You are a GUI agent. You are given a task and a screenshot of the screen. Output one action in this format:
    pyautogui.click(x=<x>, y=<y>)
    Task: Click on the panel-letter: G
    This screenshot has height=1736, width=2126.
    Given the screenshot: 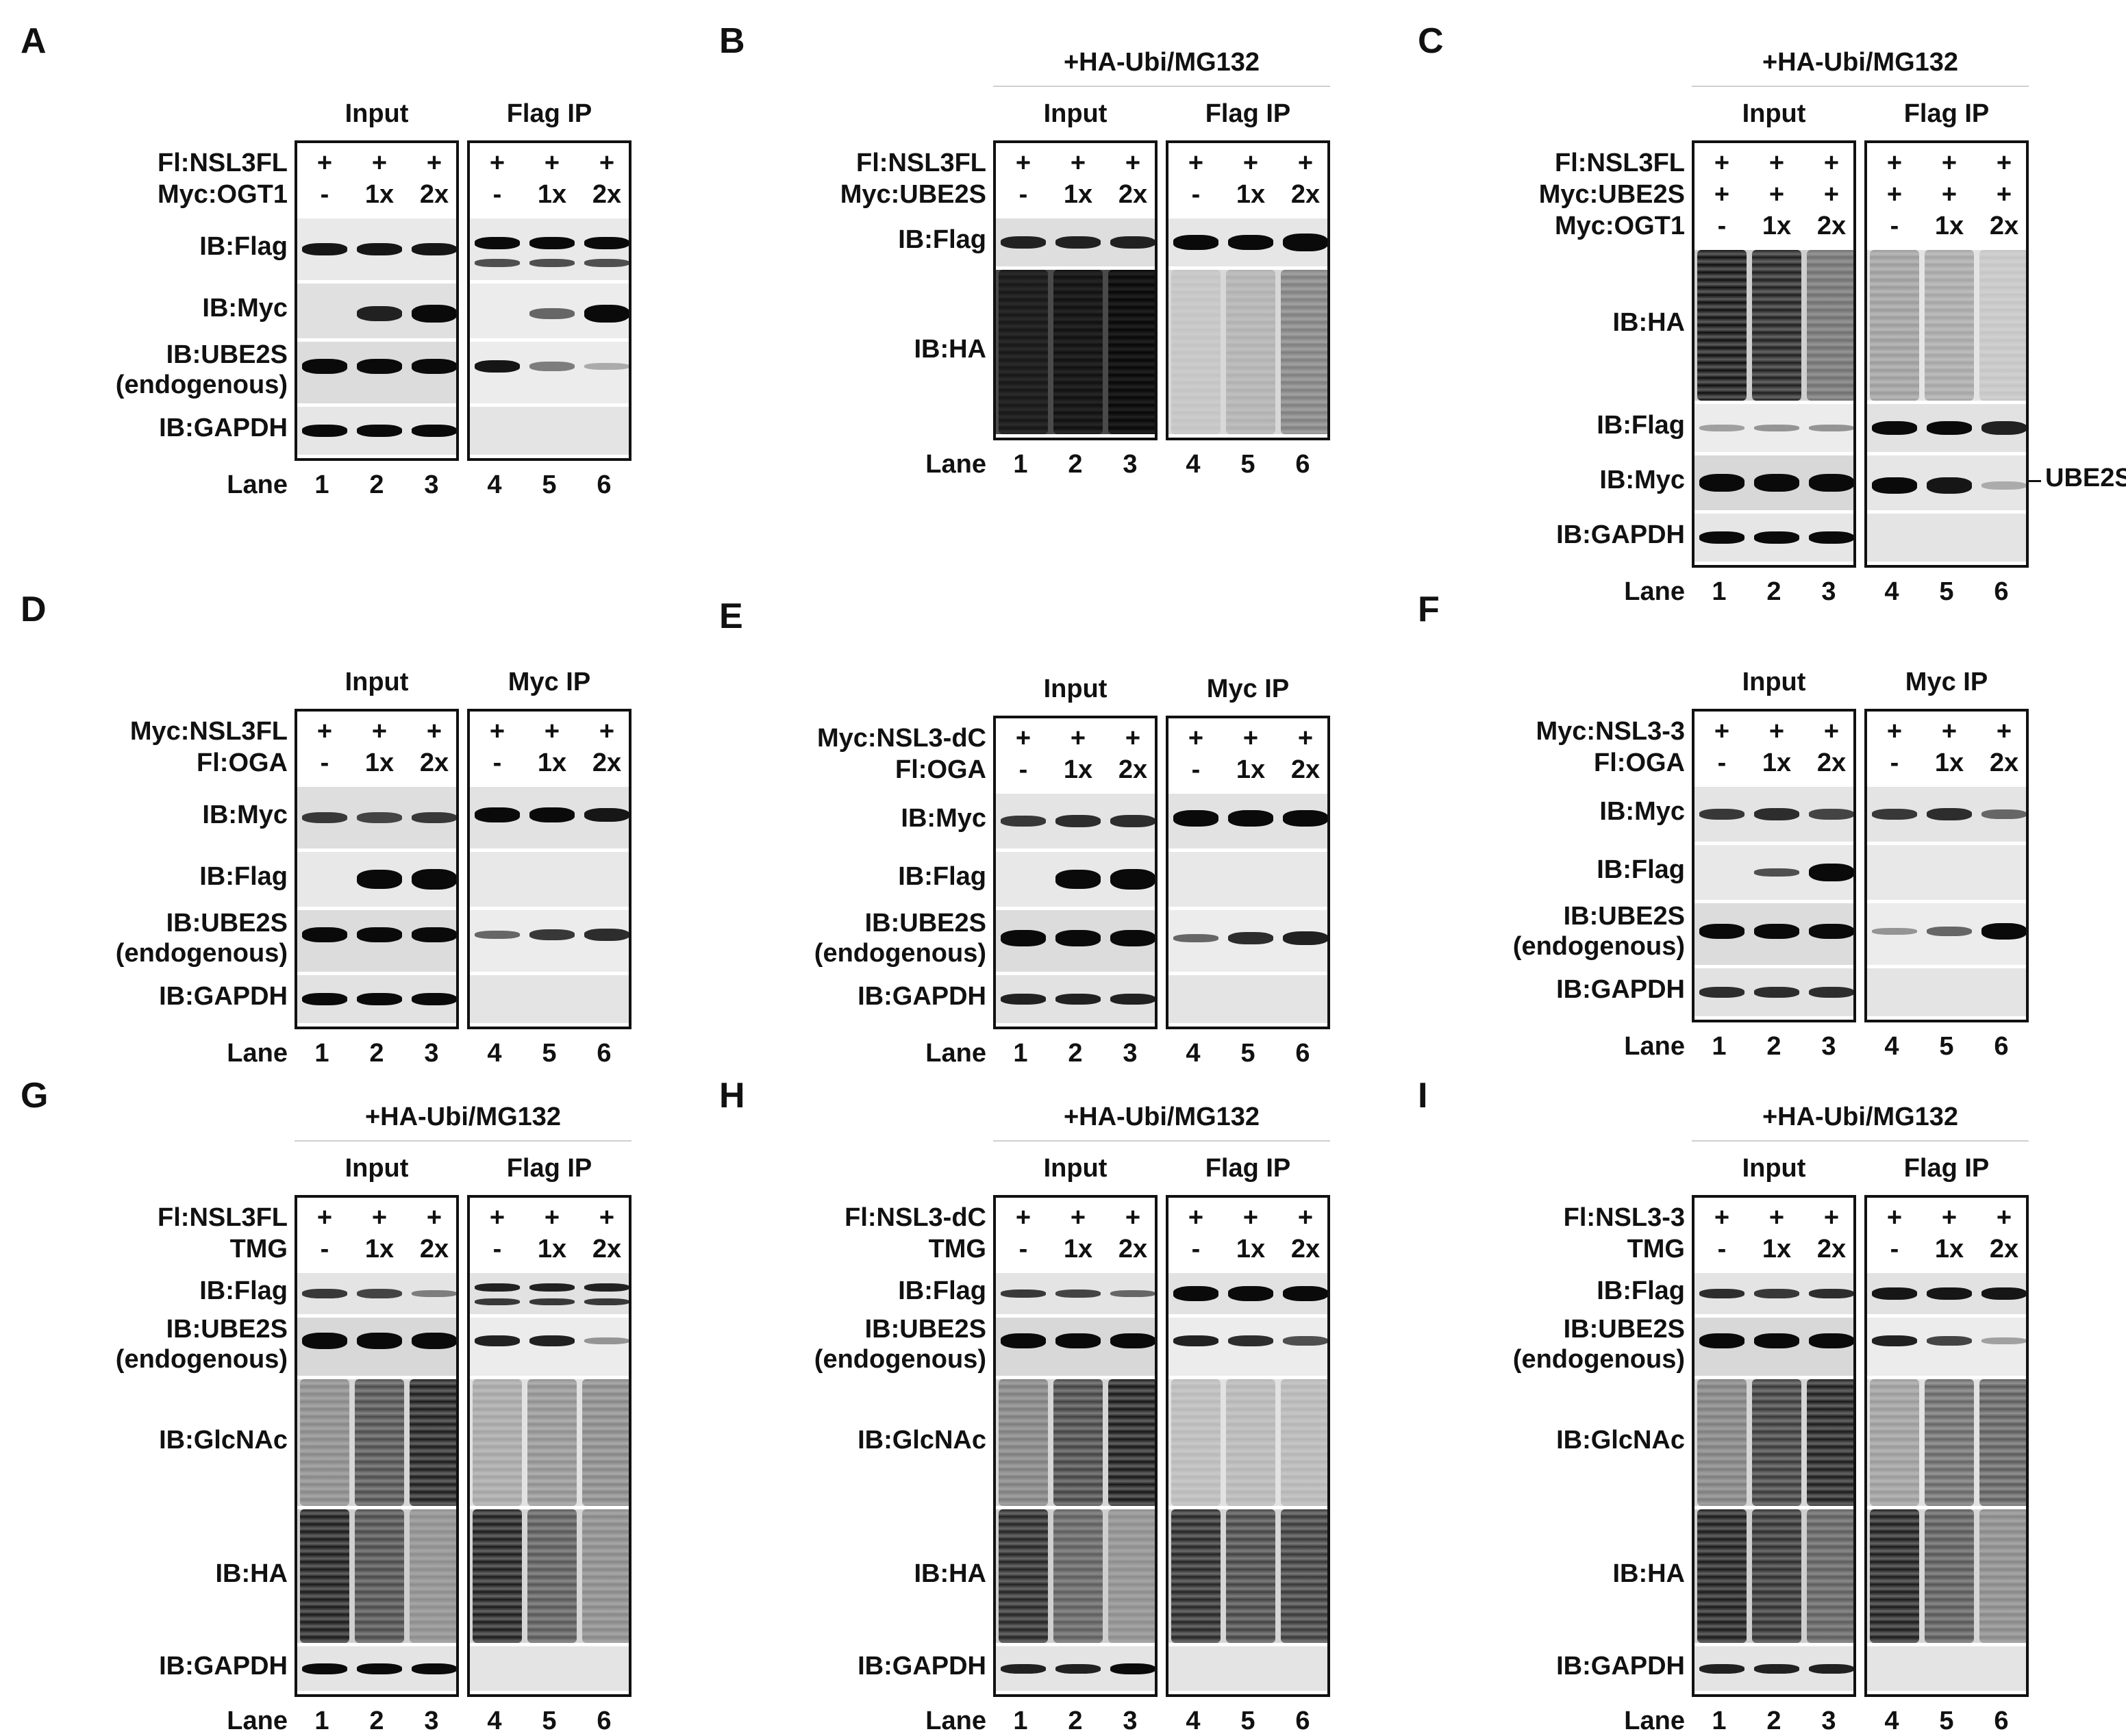 What is the action you would take?
    pyautogui.click(x=35, y=1096)
    